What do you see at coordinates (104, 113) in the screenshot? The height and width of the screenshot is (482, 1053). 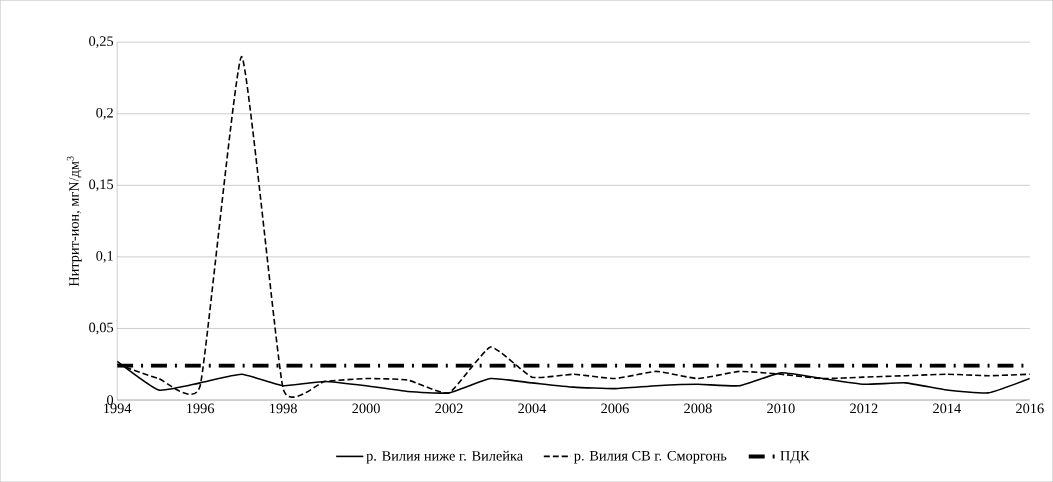 I see `y-tick-label: 0,2` at bounding box center [104, 113].